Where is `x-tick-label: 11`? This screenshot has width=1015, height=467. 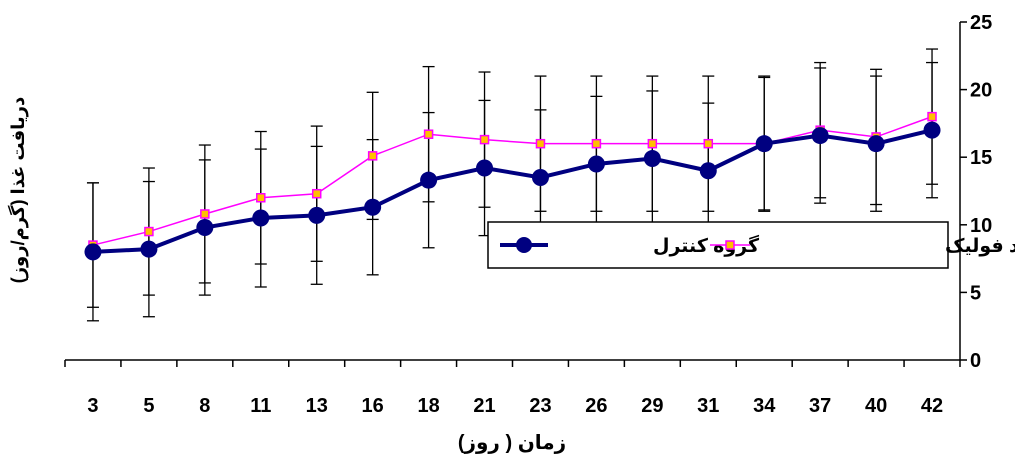
x-tick-label: 11 is located at coordinates (260, 406).